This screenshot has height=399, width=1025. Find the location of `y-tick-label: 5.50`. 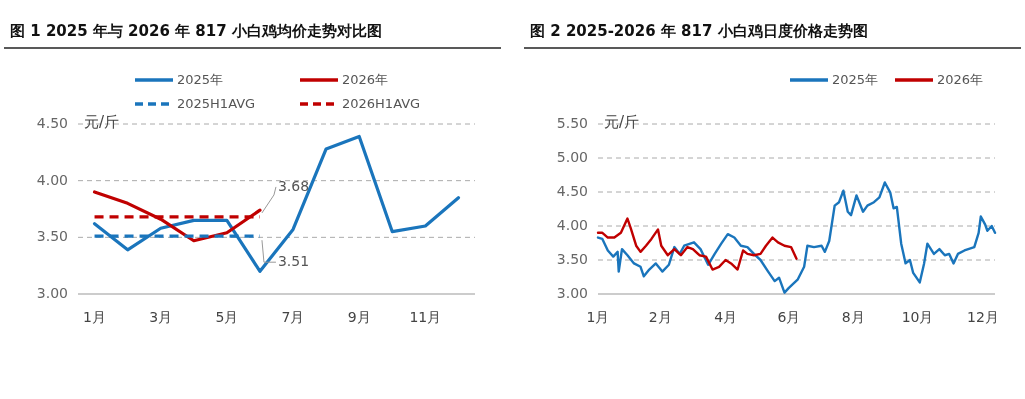

y-tick-label: 5.50 is located at coordinates (572, 123).